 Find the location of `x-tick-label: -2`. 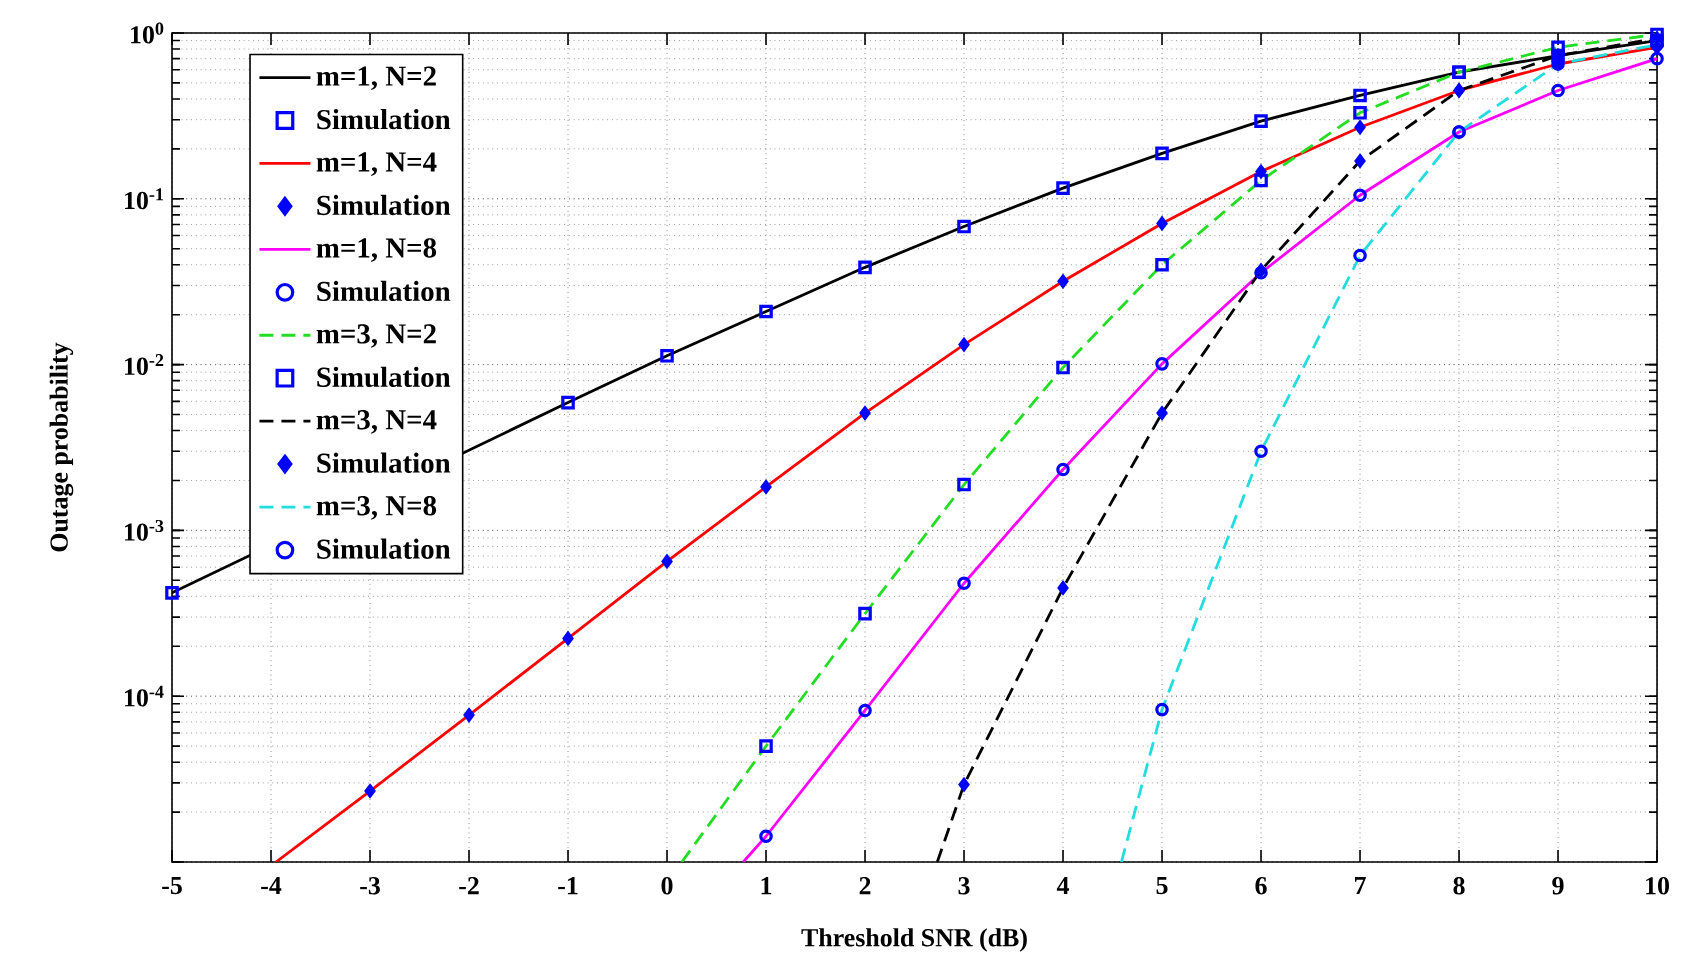

x-tick-label: -2 is located at coordinates (469, 886).